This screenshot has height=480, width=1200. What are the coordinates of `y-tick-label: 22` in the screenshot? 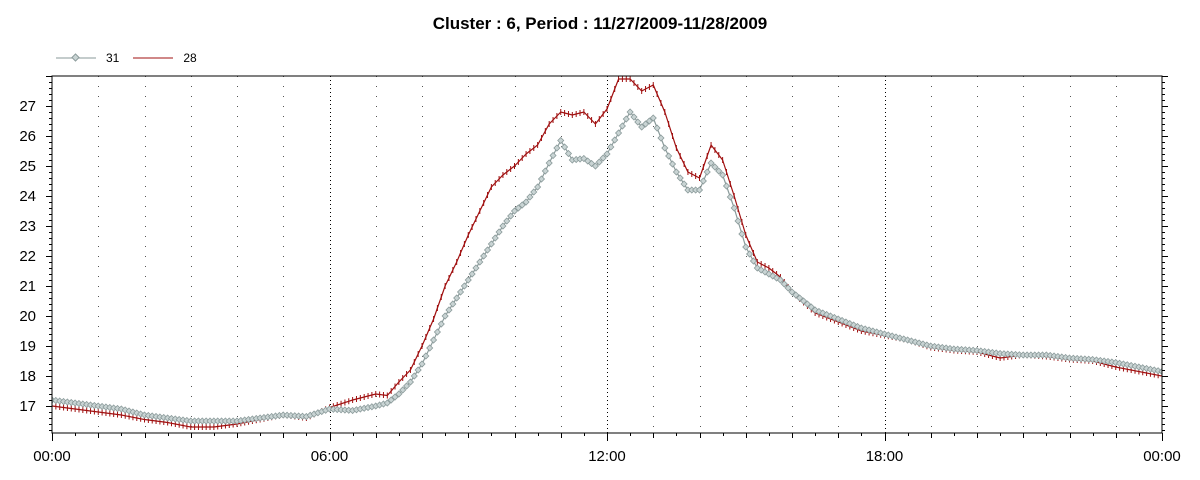 It's located at (27, 256).